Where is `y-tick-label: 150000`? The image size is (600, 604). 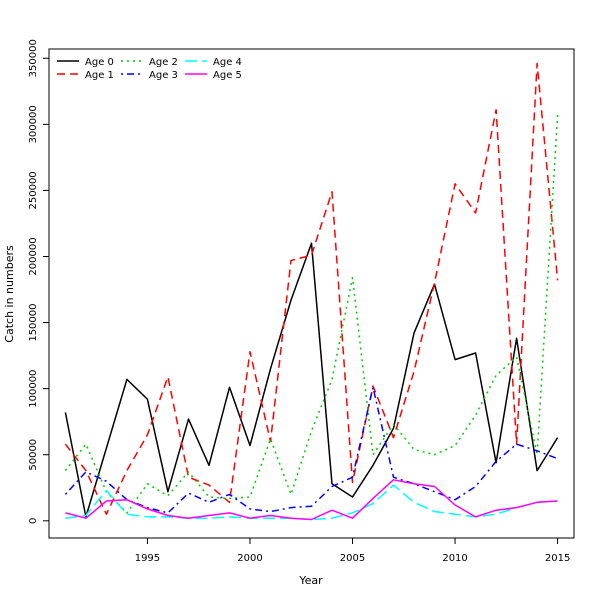
y-tick-label: 150000 is located at coordinates (33, 322).